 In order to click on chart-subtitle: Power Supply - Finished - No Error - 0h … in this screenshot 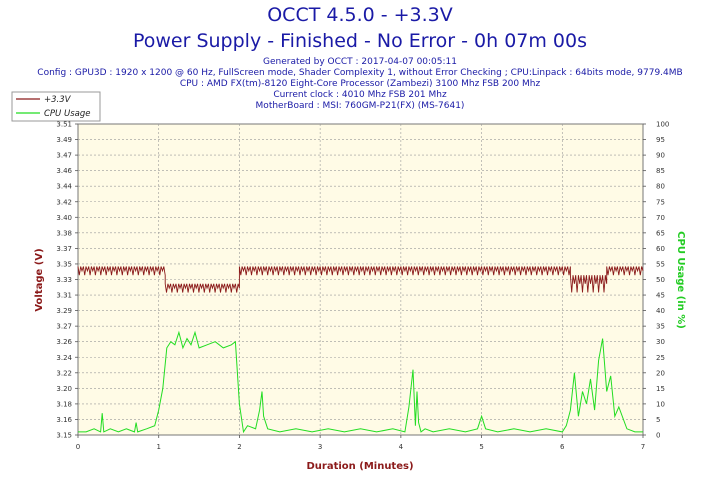, I will do `click(360, 41)`.